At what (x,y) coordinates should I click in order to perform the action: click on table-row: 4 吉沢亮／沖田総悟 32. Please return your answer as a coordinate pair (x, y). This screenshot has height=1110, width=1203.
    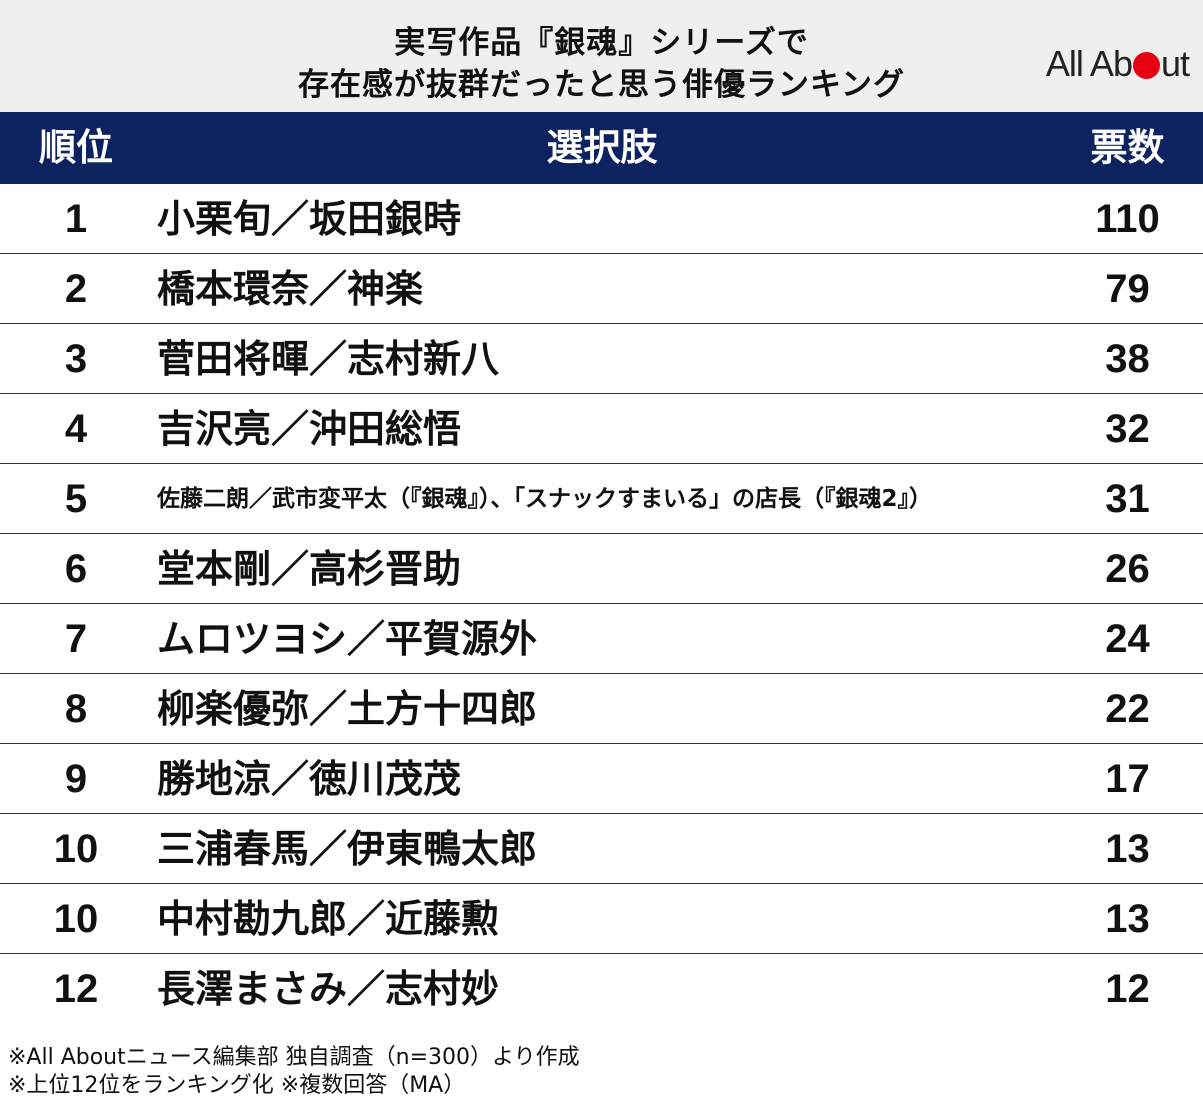
    Looking at the image, I should click on (601, 429).